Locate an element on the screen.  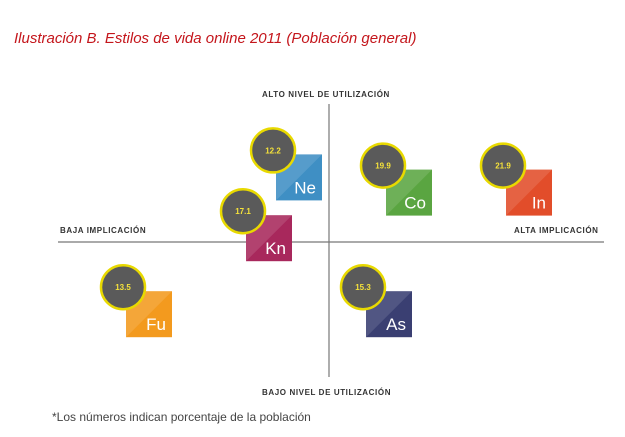
point-as: As 15.3 is located at coordinates (375, 300).